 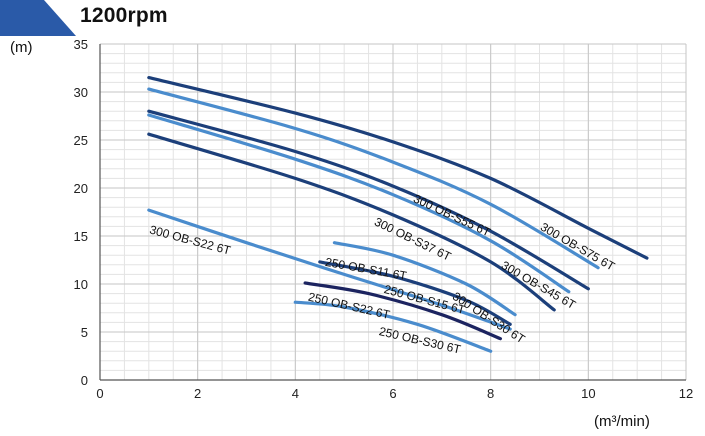 I want to click on x-axis-unit: (m³/min), so click(x=622, y=421).